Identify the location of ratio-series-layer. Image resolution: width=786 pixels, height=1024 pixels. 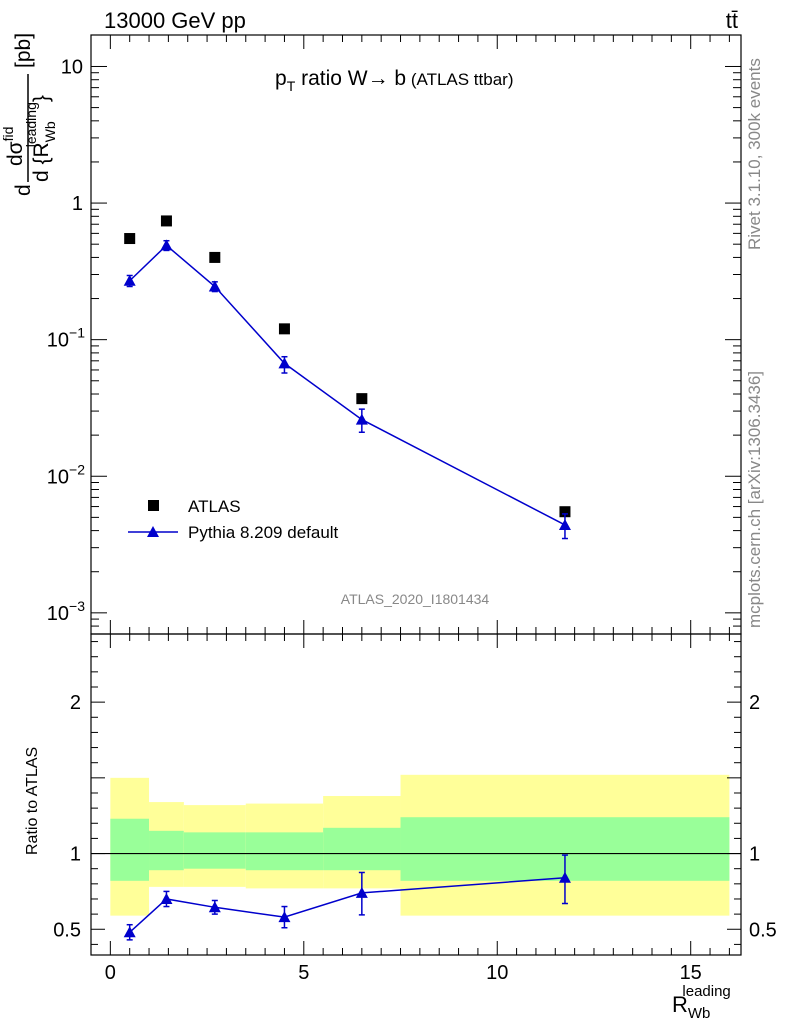
(347, 897).